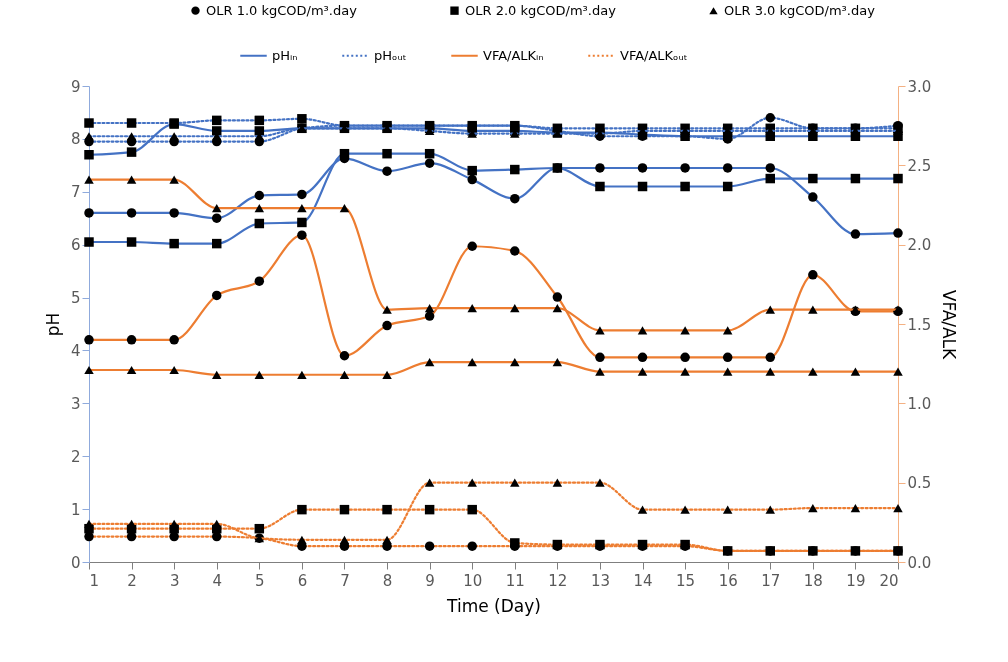  Describe the element at coordinates (75, 298) in the screenshot. I see `y-tick-label: 5` at that location.